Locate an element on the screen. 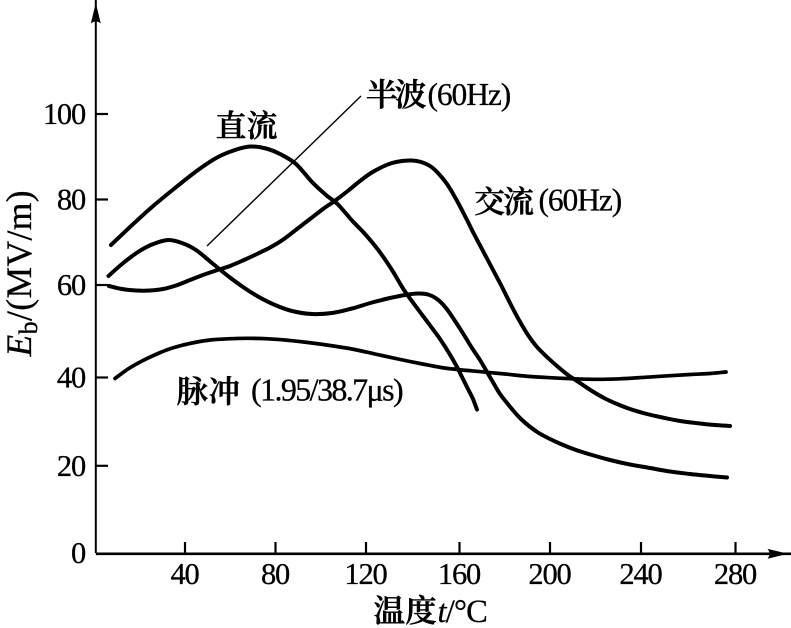 This screenshot has height=628, width=791. svg-text: t/°C is located at coordinates (463, 611).